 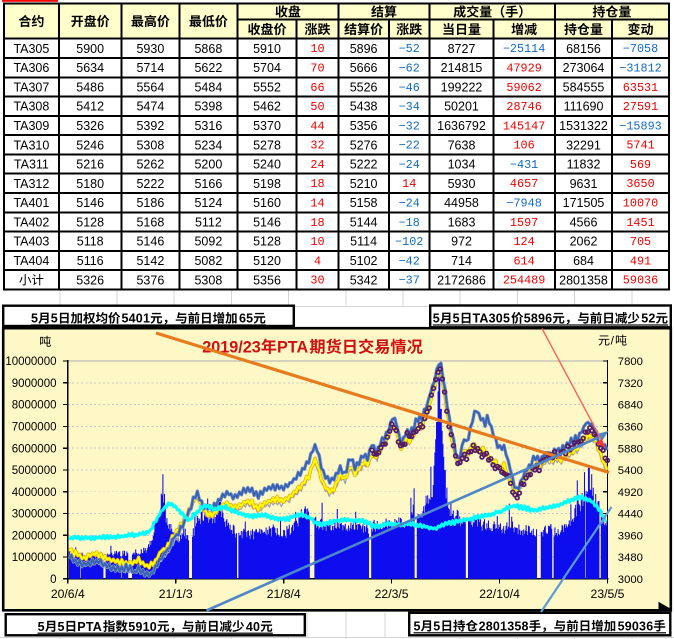 What do you see at coordinates (608, 594) in the screenshot?
I see `svg-text: 23/5/5` at bounding box center [608, 594].